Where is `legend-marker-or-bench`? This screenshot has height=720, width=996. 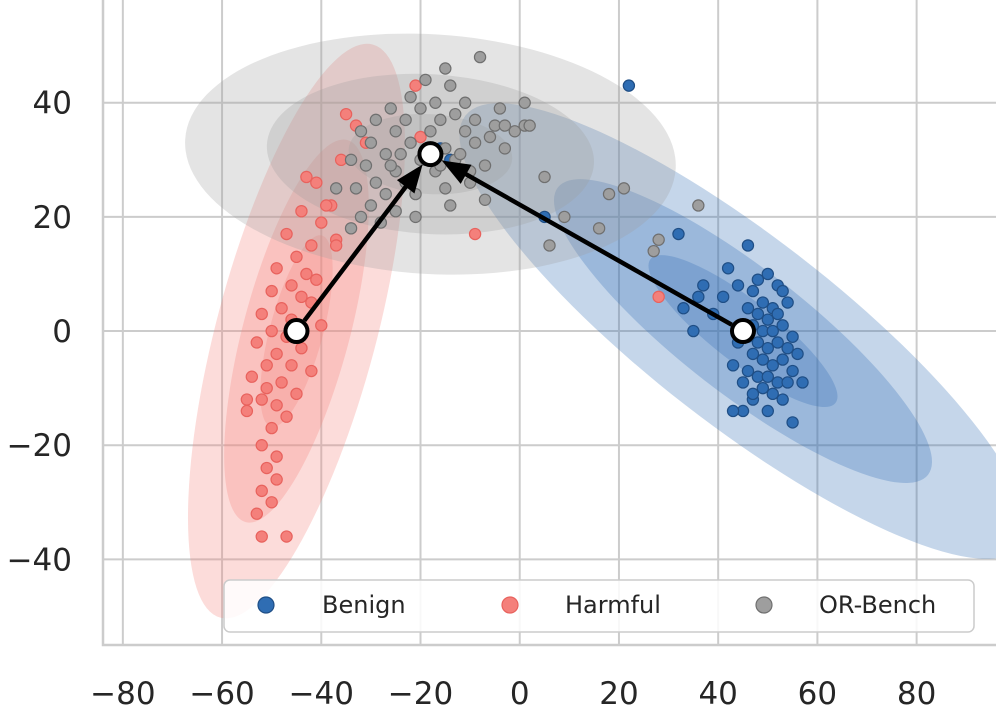
legend-marker-or-bench is located at coordinates (764, 605).